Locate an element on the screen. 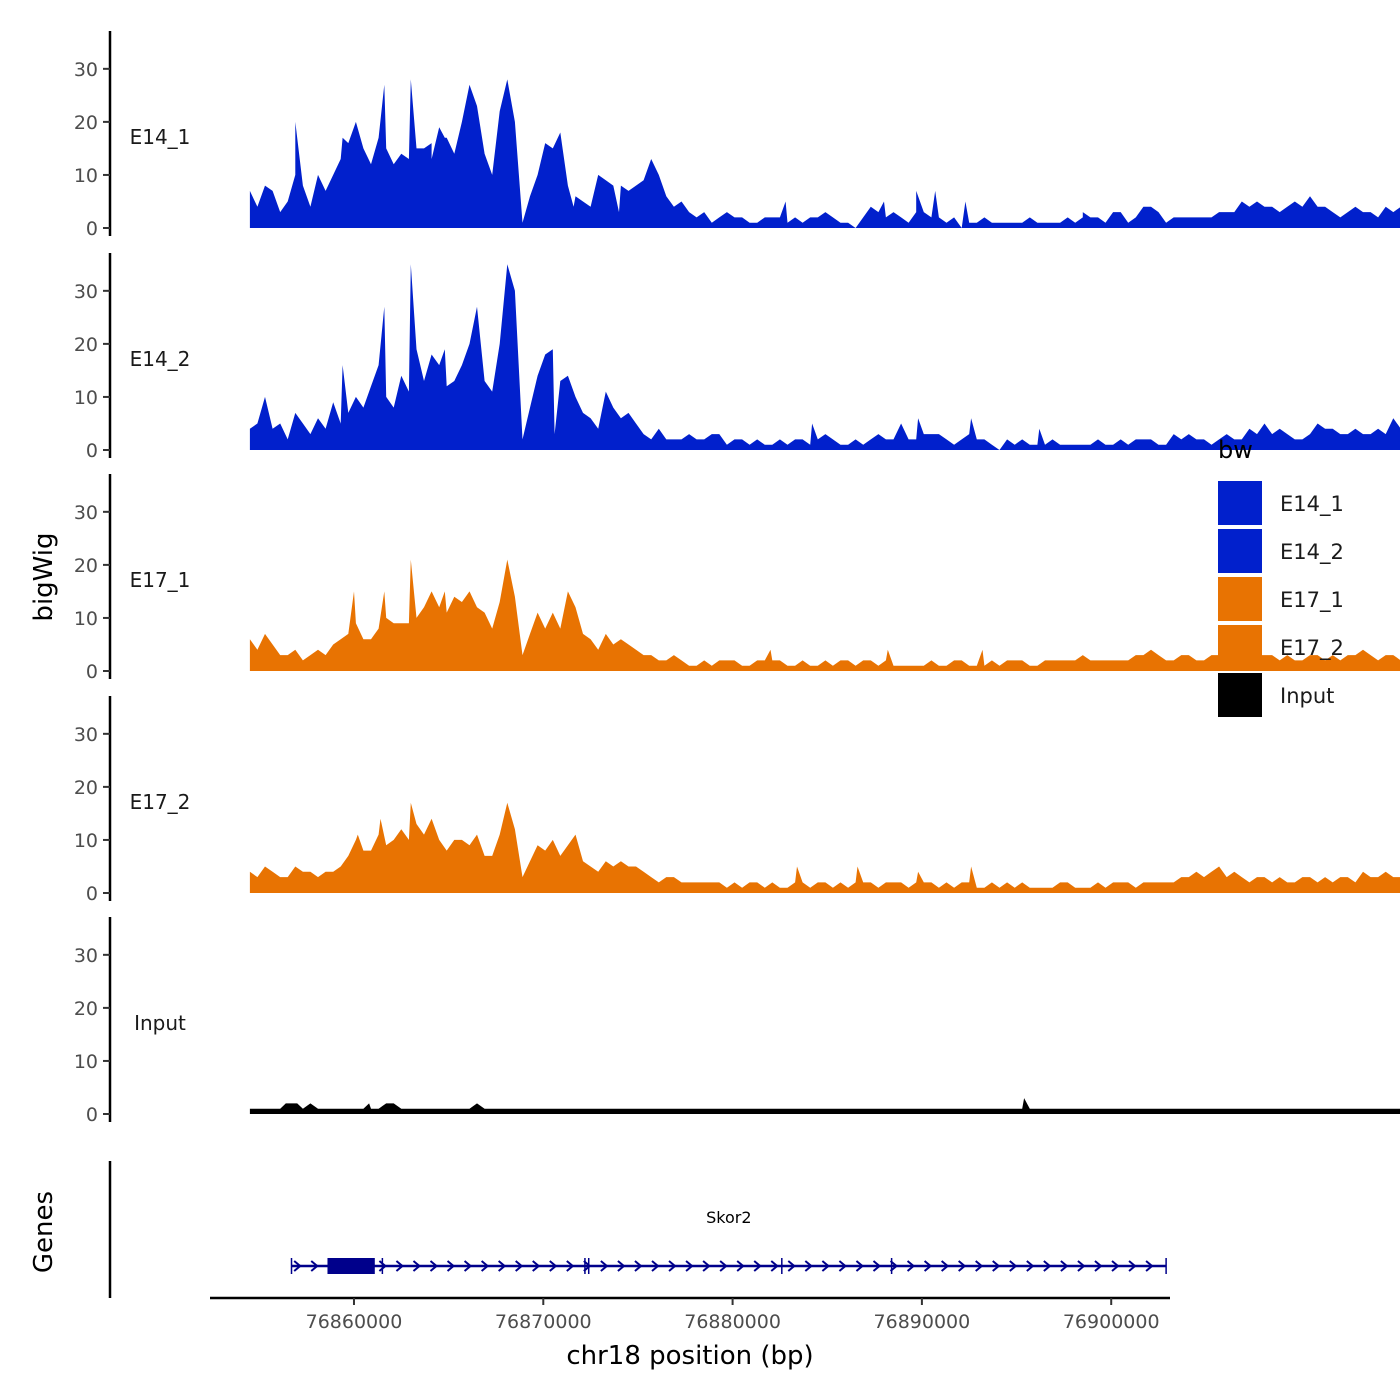 Image resolution: width=1400 pixels, height=1400 pixels. x-tick-label: 76870000 is located at coordinates (543, 1322).